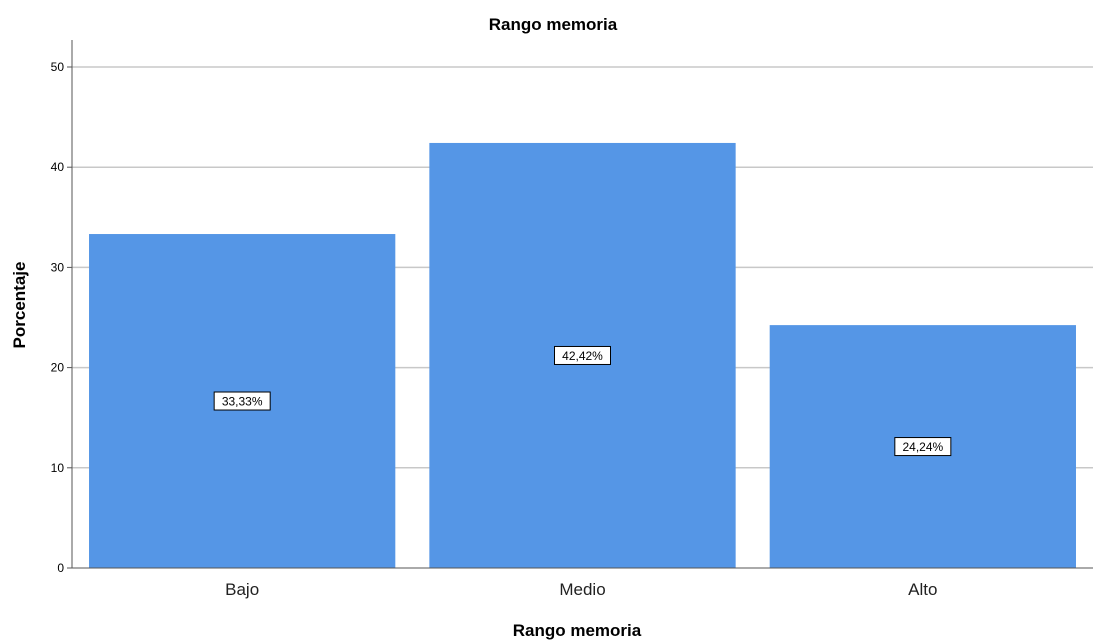  I want to click on y-tick-label: 10, so click(58, 468).